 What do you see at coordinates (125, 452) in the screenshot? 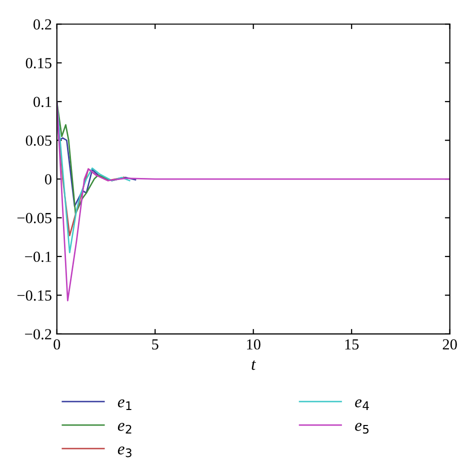
I see `legend-label: e$_{3}$` at bounding box center [125, 452].